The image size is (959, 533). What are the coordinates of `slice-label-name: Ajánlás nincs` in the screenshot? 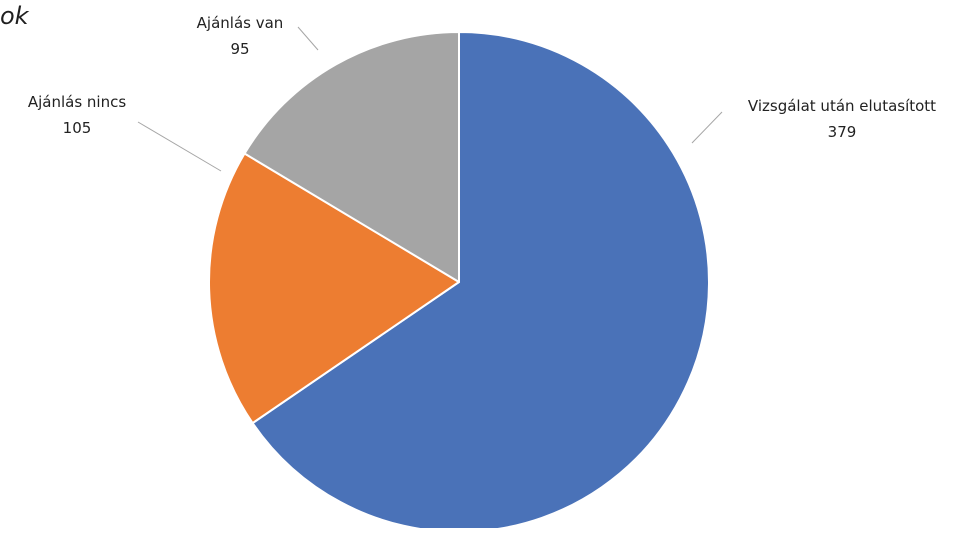 It's located at (77, 102).